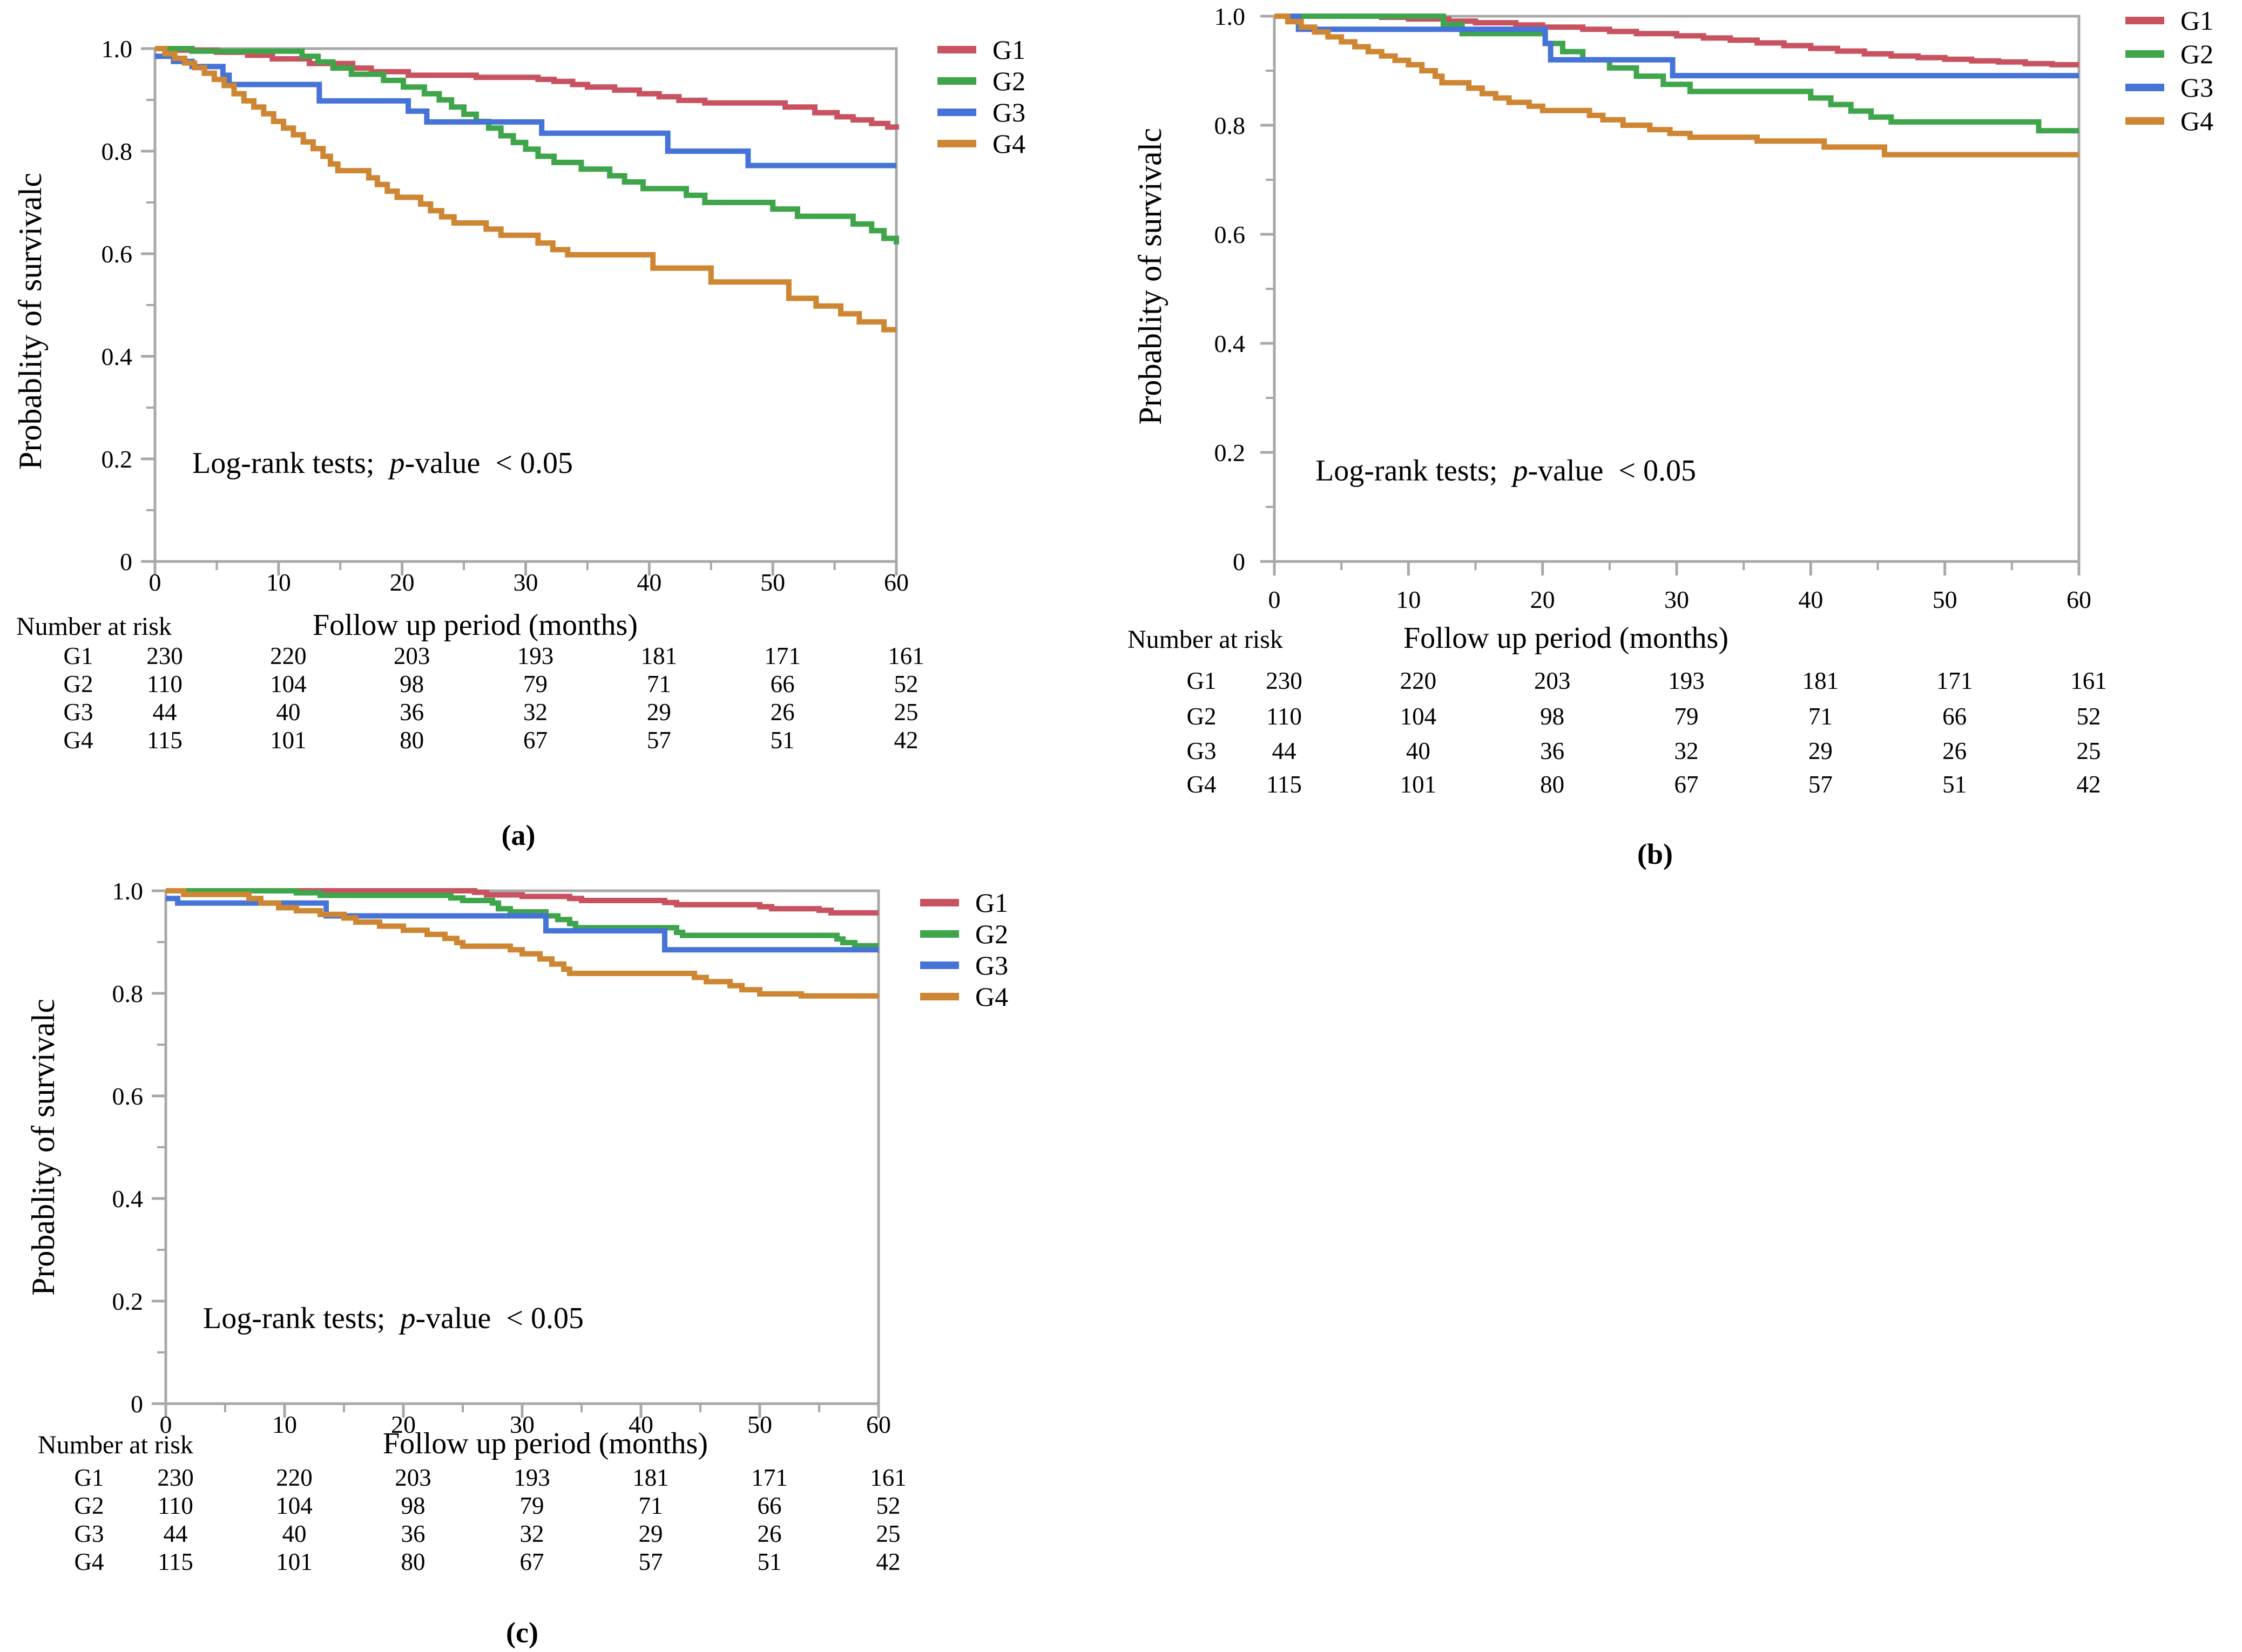  What do you see at coordinates (1647, 680) in the screenshot?
I see `risk-table-row-g1: G1 230 220 203 193 181 171 161` at bounding box center [1647, 680].